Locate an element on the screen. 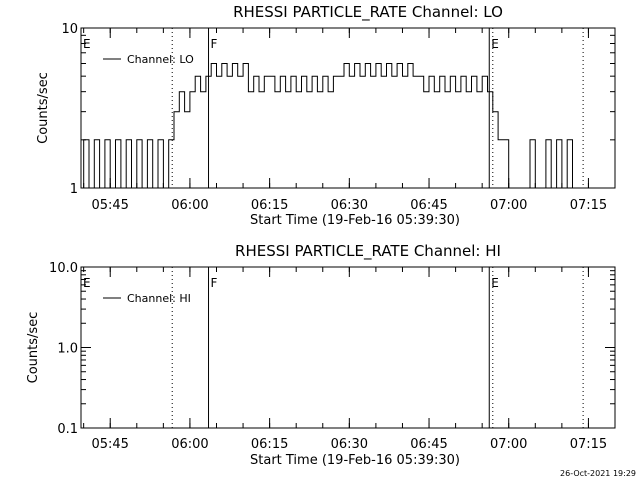  legend-entry: Channel: HI is located at coordinates (159, 298).